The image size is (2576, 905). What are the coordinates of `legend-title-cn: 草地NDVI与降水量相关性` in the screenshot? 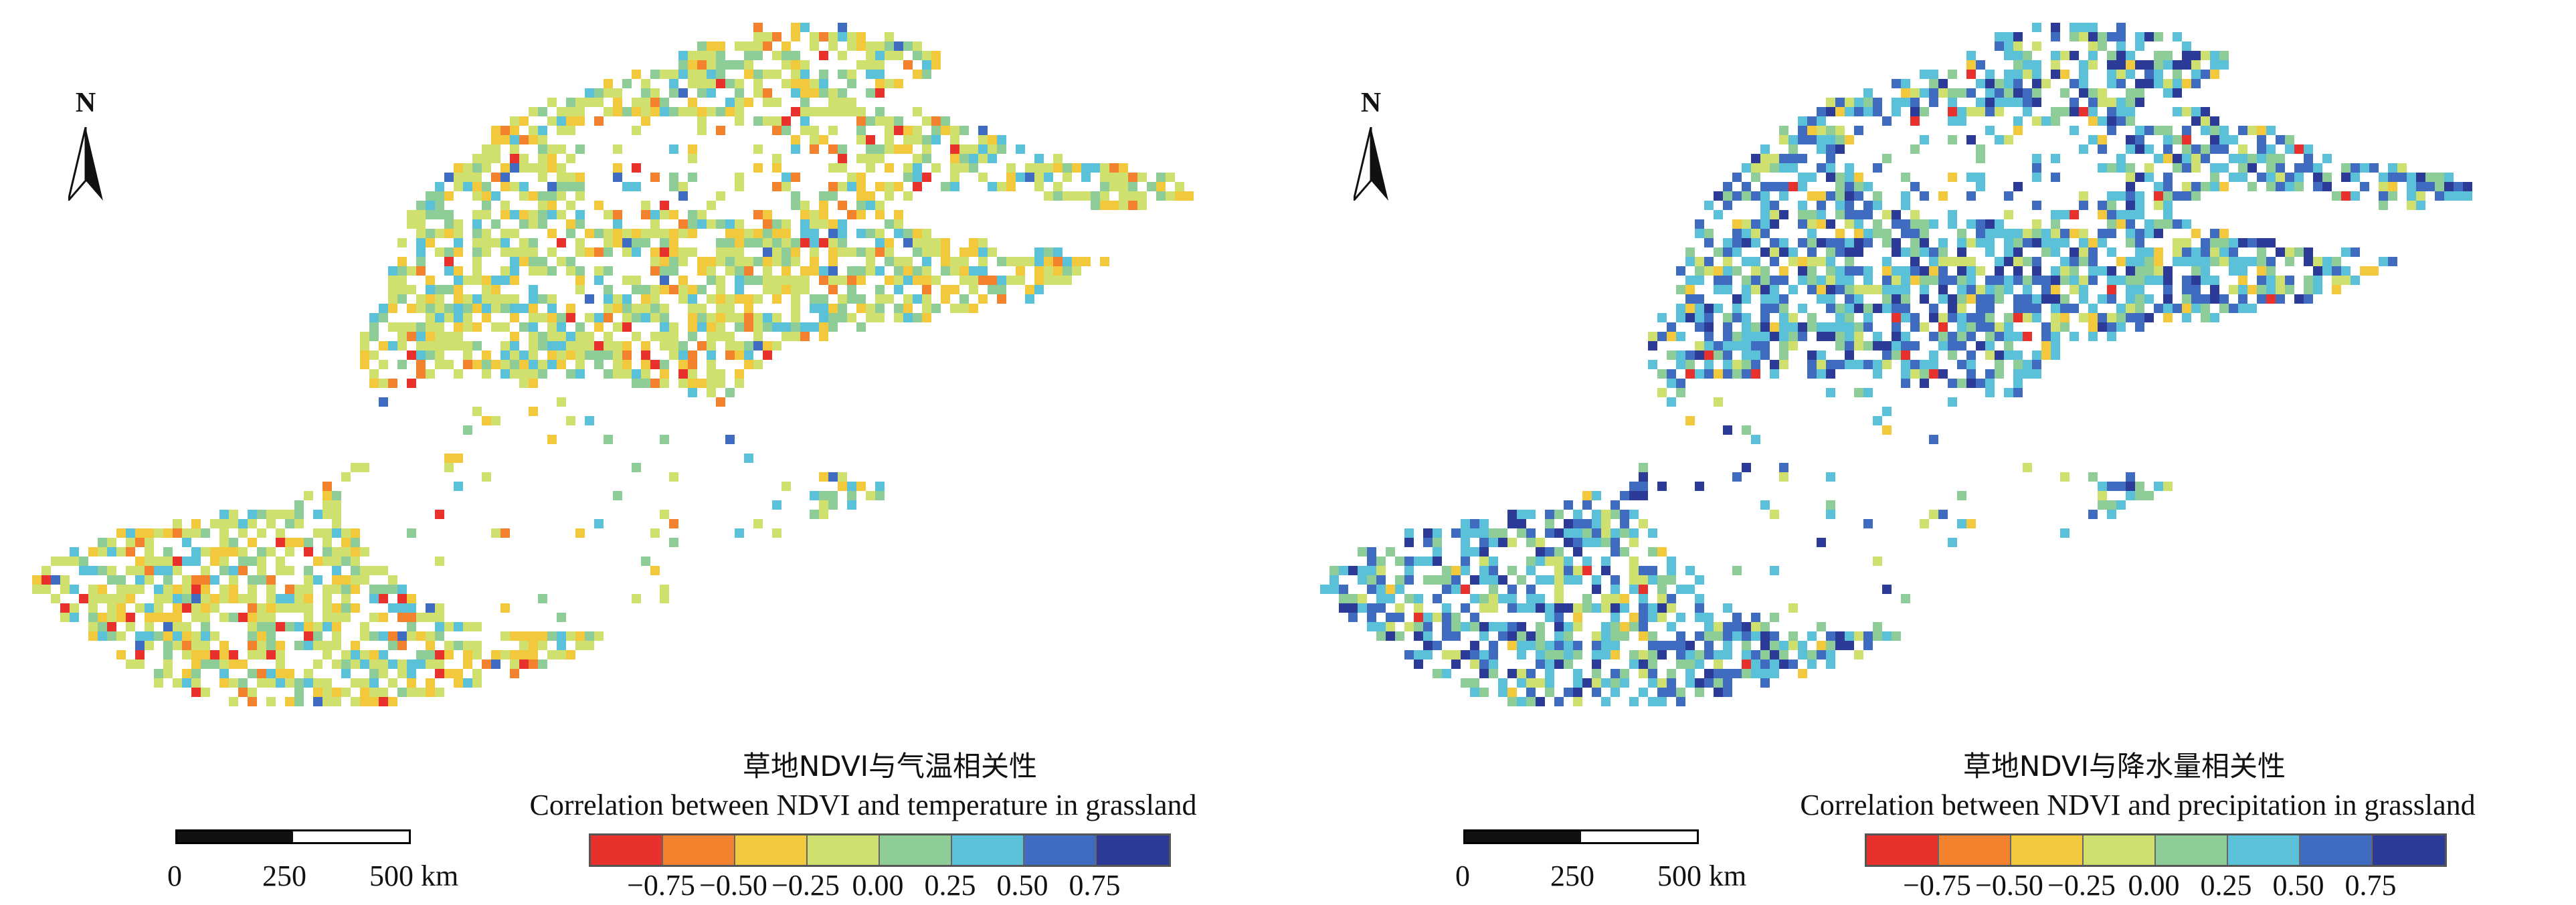 It's located at (2124, 766).